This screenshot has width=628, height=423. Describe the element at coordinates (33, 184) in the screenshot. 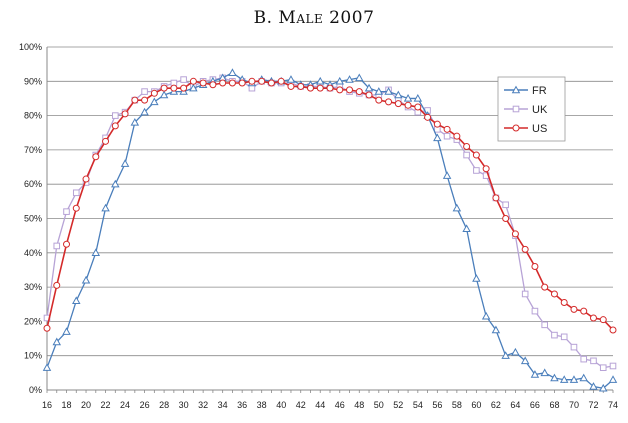

I see `y-tick-label: 60%` at that location.